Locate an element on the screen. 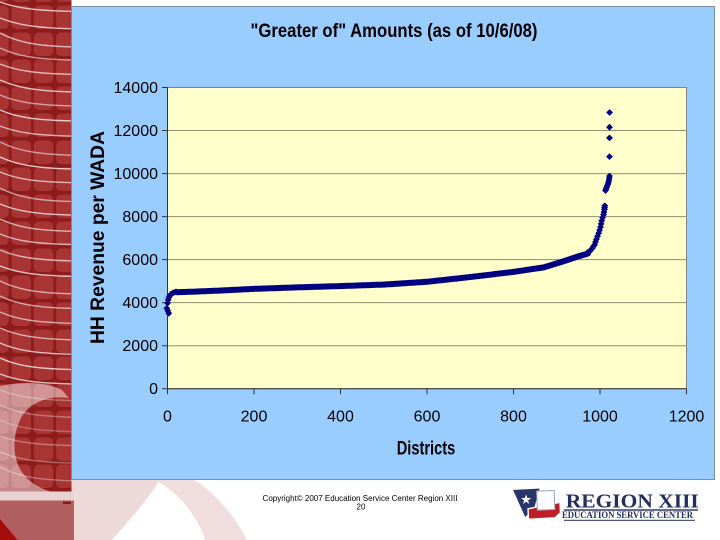 The width and height of the screenshot is (720, 540). svg-text: 8000 is located at coordinates (140, 217).